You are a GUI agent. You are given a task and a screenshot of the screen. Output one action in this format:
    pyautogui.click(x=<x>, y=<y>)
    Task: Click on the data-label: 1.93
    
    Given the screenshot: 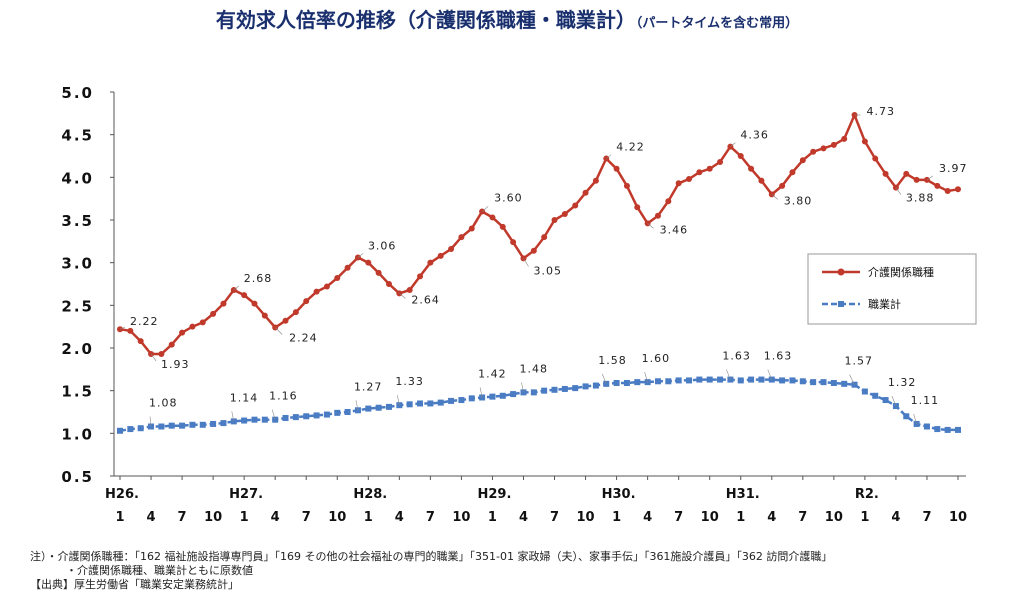 What is the action you would take?
    pyautogui.click(x=175, y=364)
    